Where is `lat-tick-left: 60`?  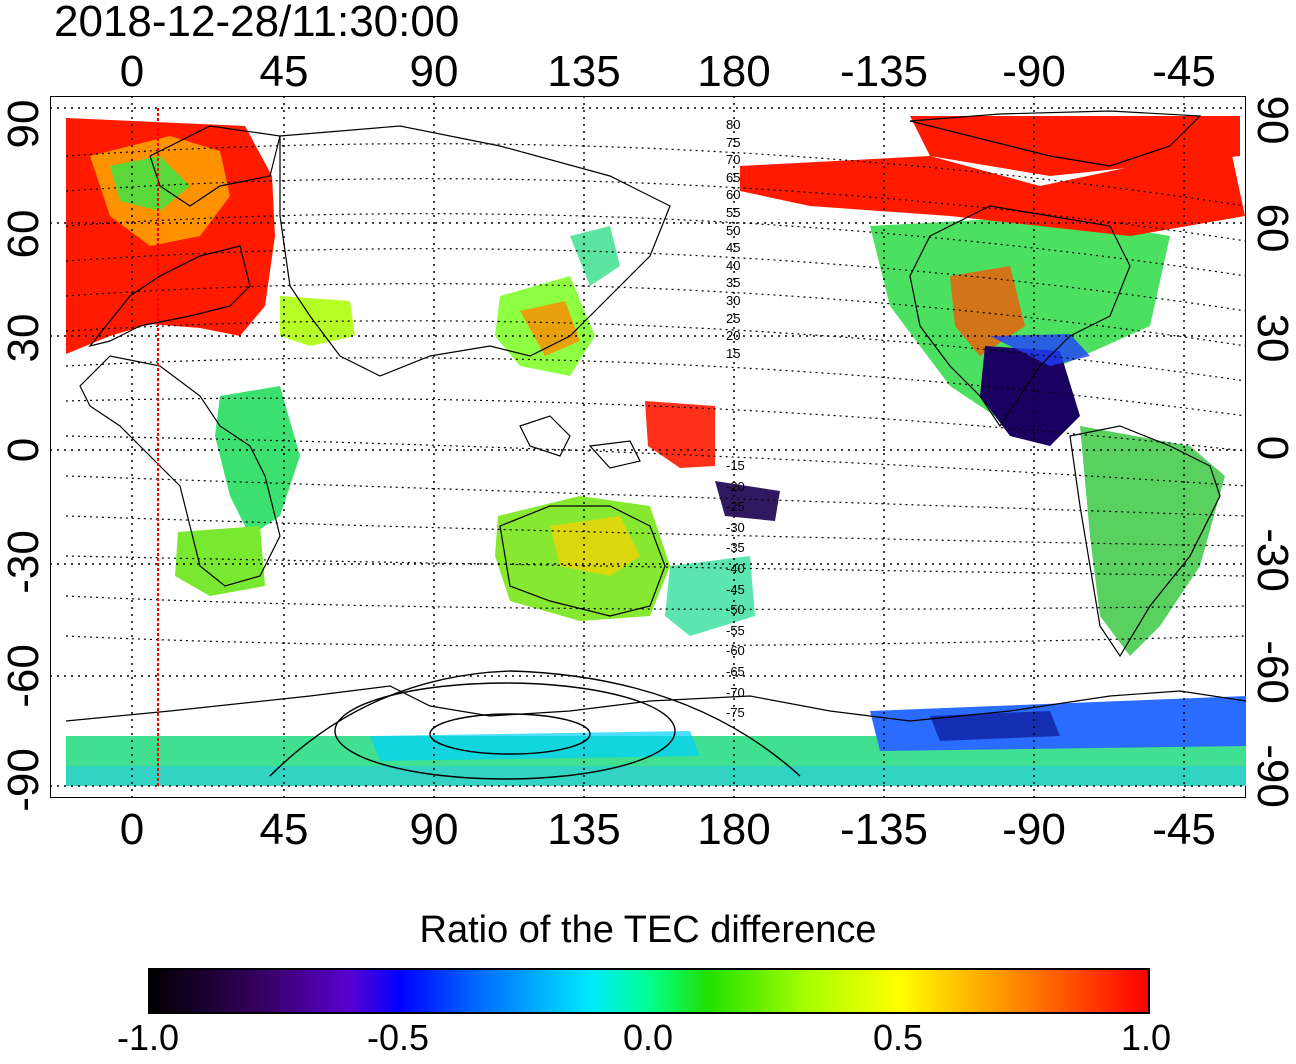 lat-tick-left: 60 is located at coordinates (24, 234).